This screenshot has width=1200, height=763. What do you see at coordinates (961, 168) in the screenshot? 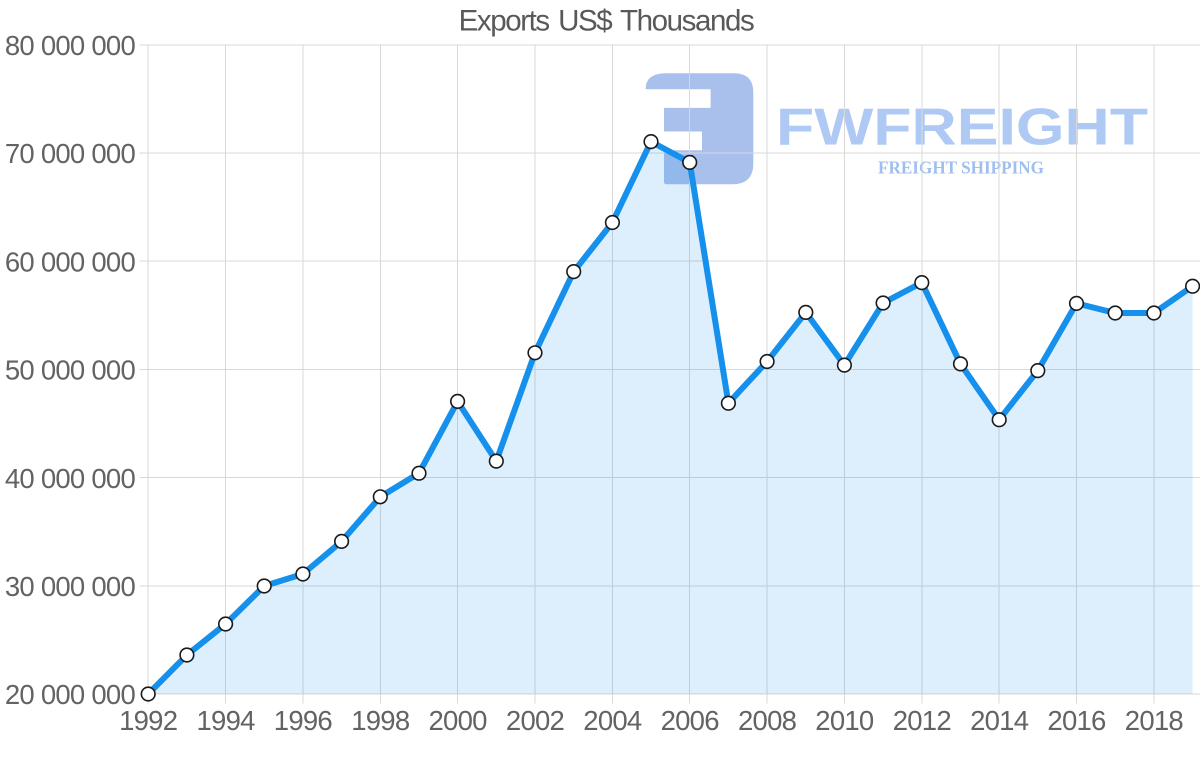
I see `svg-text: FREIGHT SHIPPING` at bounding box center [961, 168].